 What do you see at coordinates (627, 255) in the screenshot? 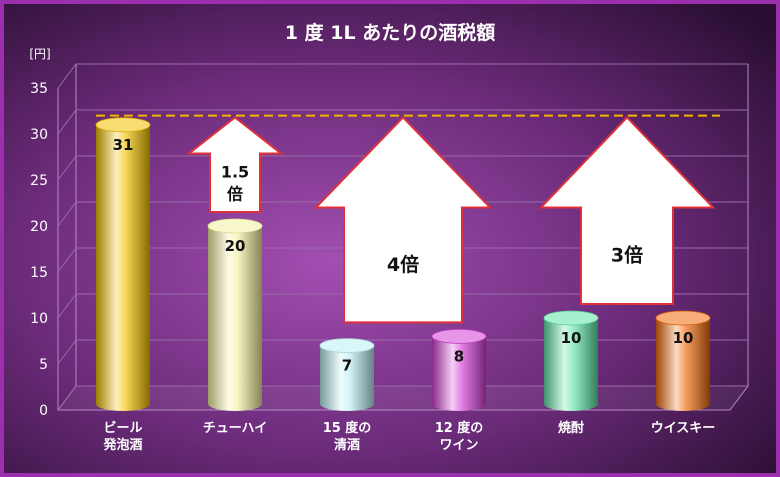
I see `arrow-label: 3倍` at bounding box center [627, 255].